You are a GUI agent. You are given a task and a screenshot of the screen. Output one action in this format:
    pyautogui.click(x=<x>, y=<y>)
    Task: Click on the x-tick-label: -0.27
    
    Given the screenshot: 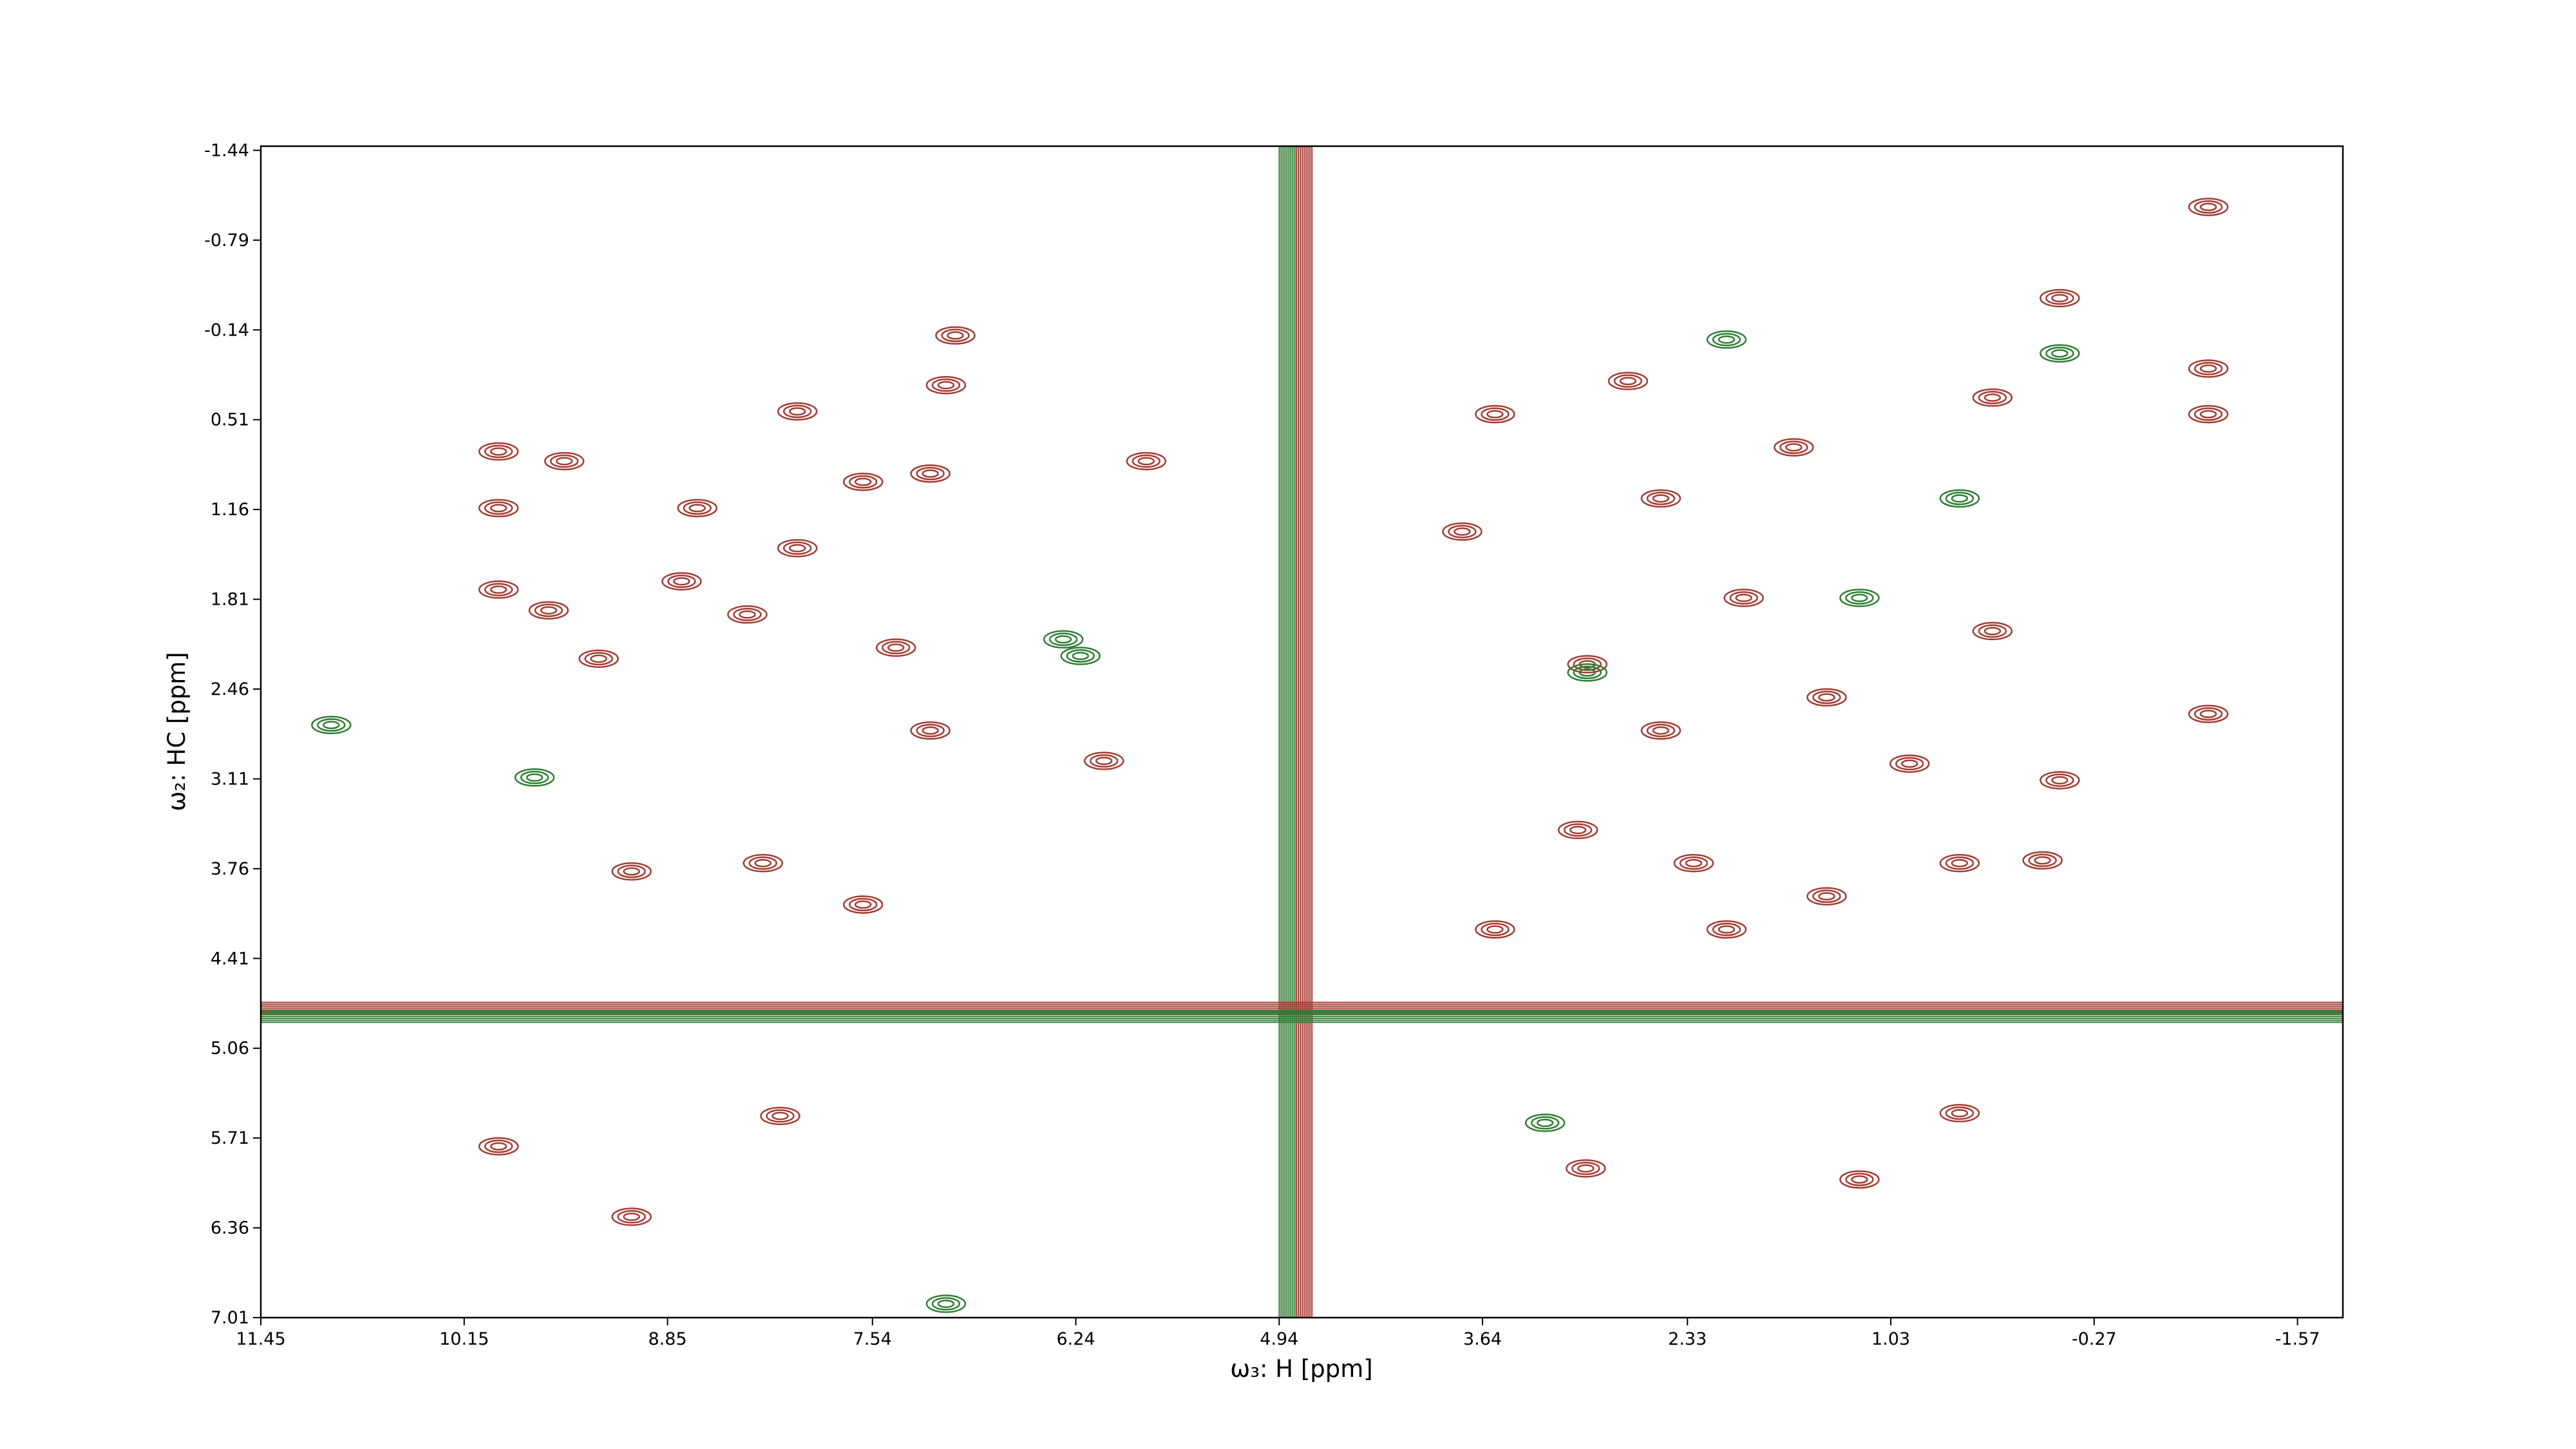 What is the action you would take?
    pyautogui.click(x=2094, y=1339)
    